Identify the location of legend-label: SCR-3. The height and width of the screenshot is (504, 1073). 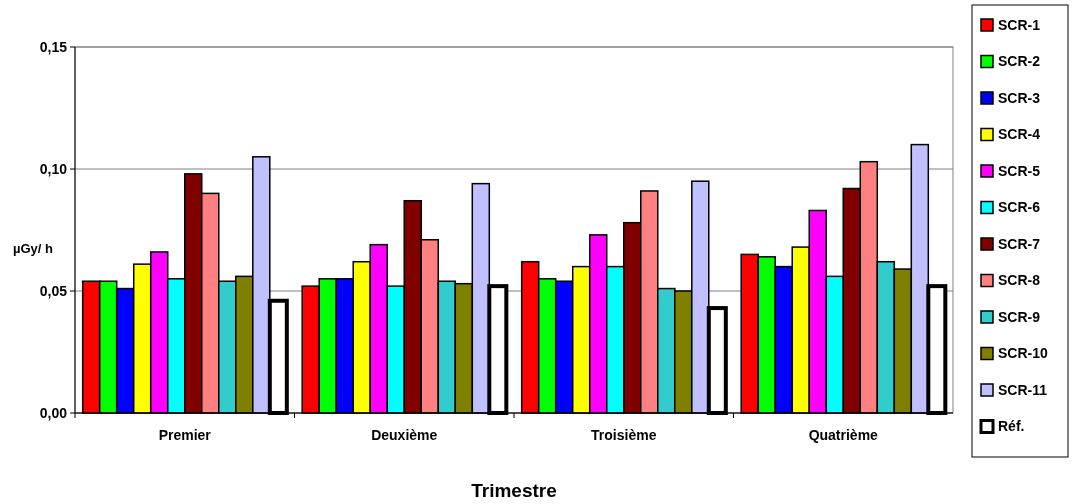
(1019, 97).